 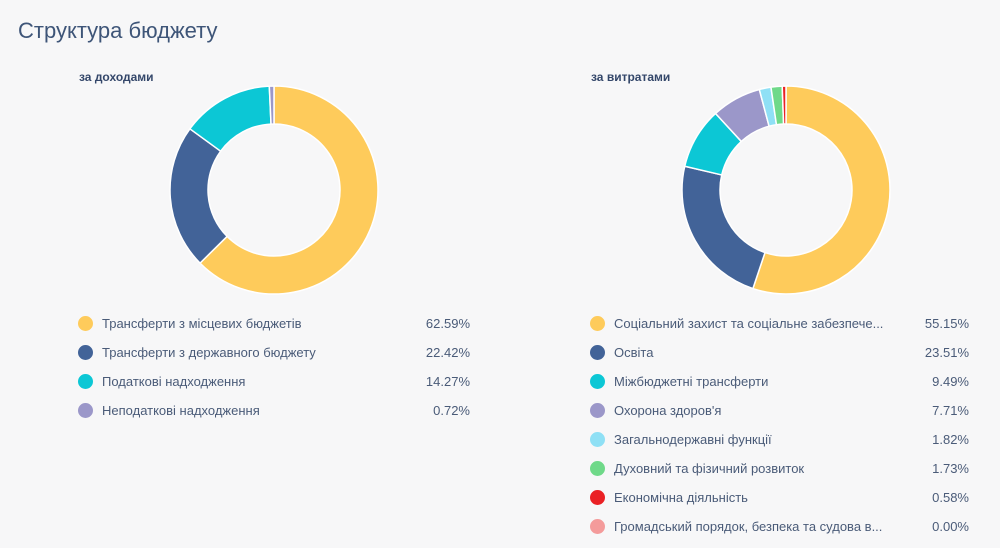 I want to click on legend-label: Освіта, so click(x=634, y=352).